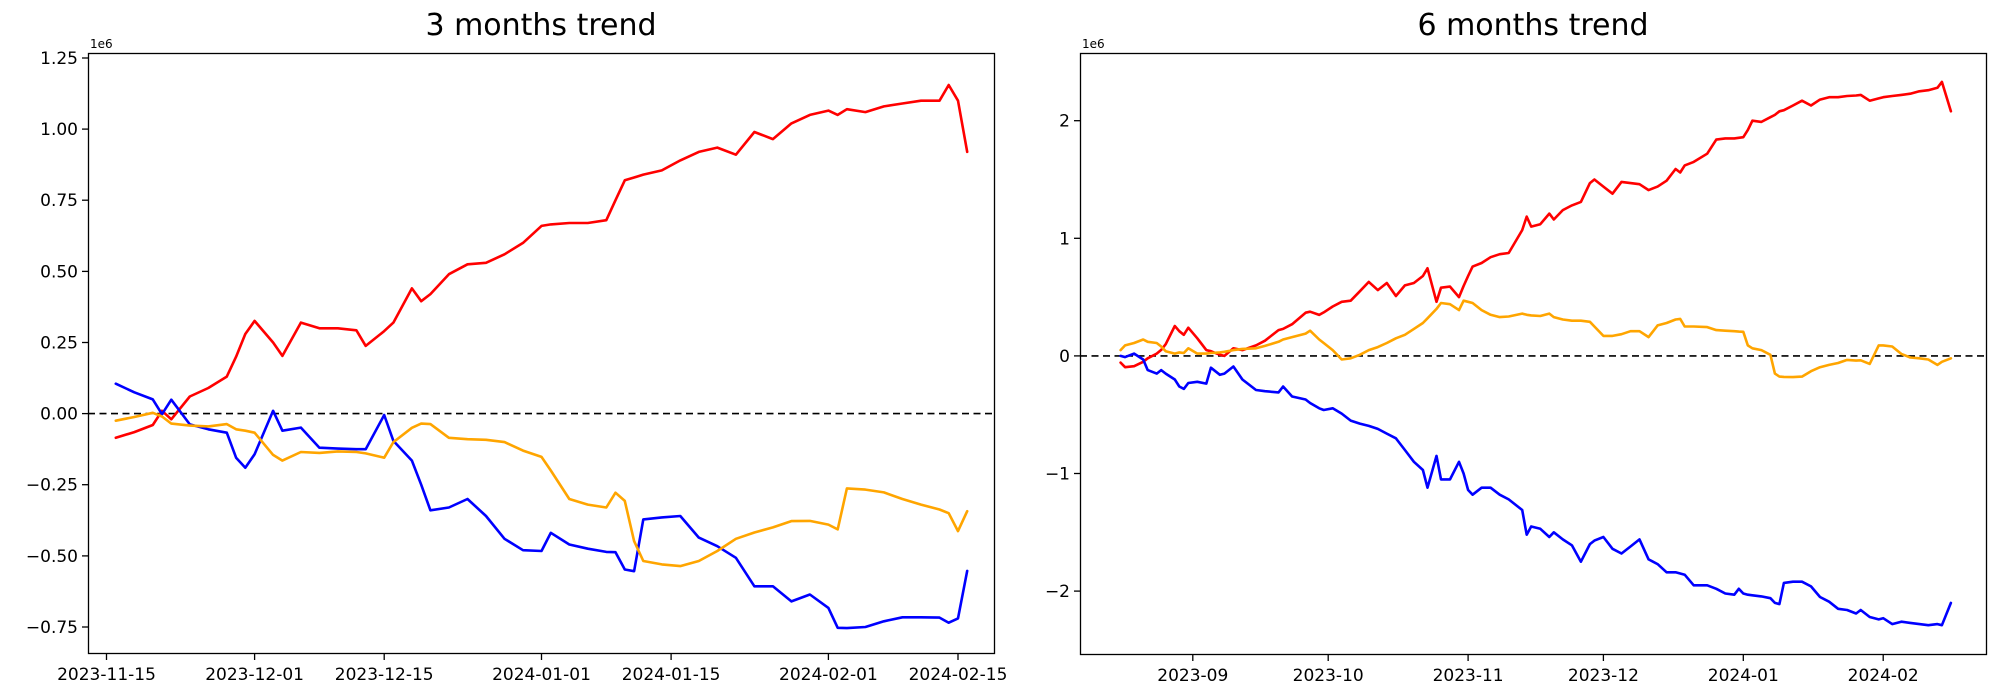 This screenshot has width=2000, height=700. I want to click on y-tick-label: −2, so click(1057, 592).